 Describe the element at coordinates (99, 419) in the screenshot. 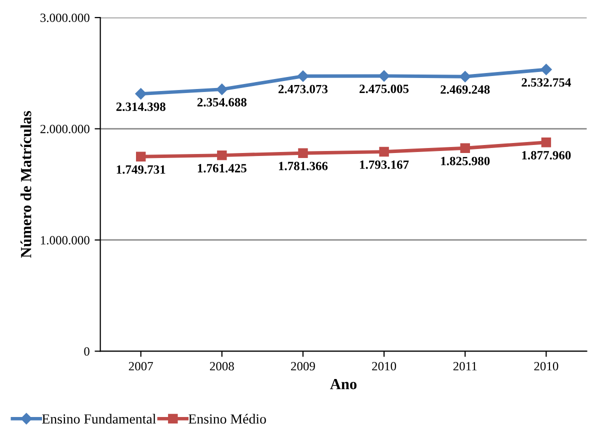

I see `legend-label: Ensino Fundamental` at that location.